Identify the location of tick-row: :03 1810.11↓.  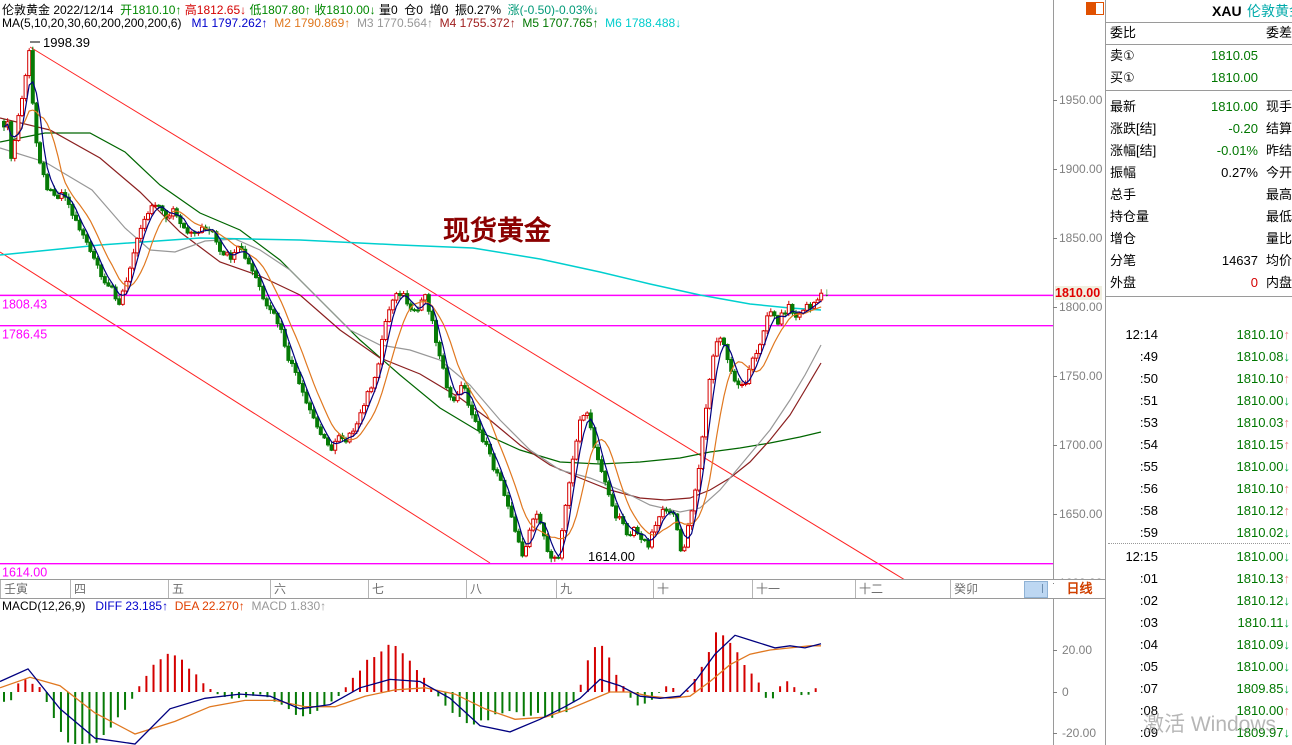
(1199, 623).